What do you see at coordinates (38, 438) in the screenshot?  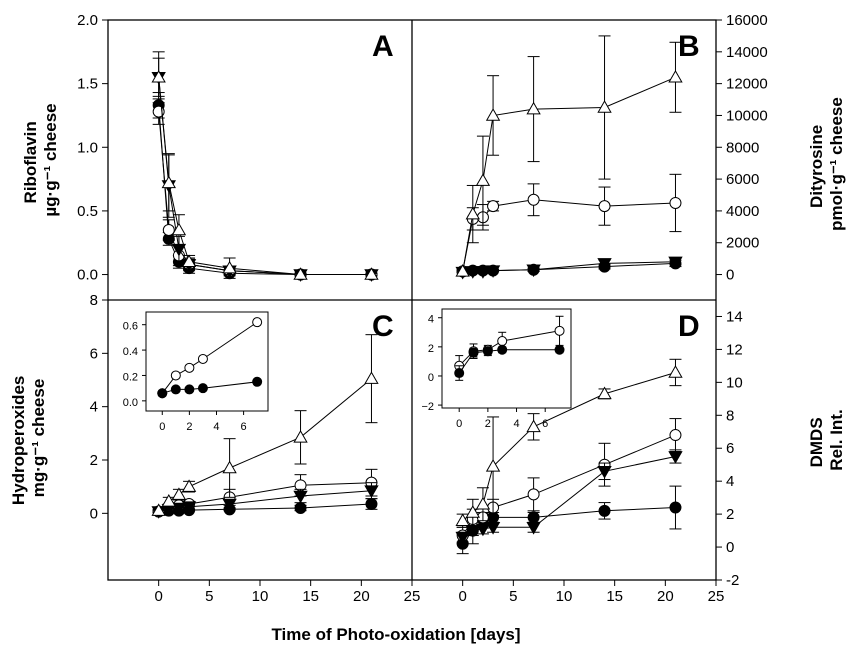 I see `y-axis-title-hydroperoxides-line2: mg·g⁻¹ cheese` at bounding box center [38, 438].